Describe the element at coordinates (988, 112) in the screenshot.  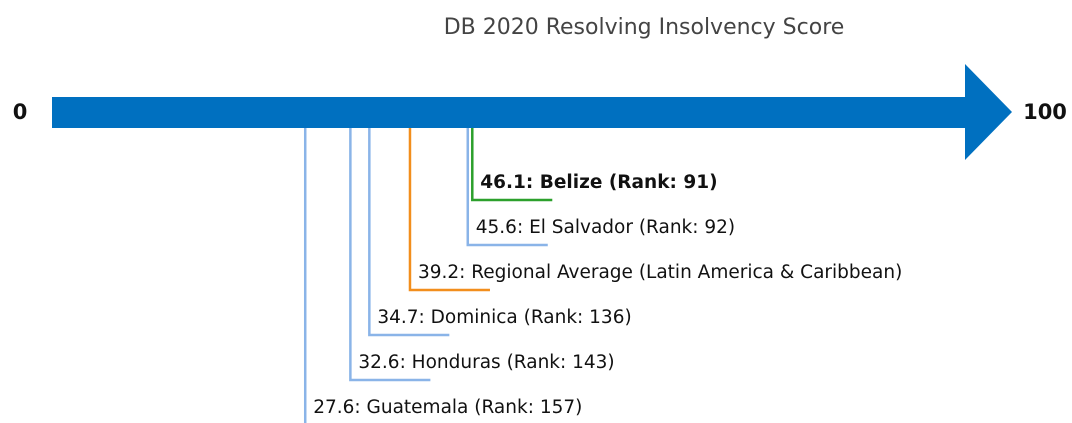
I see `axis-arrow-head` at that location.